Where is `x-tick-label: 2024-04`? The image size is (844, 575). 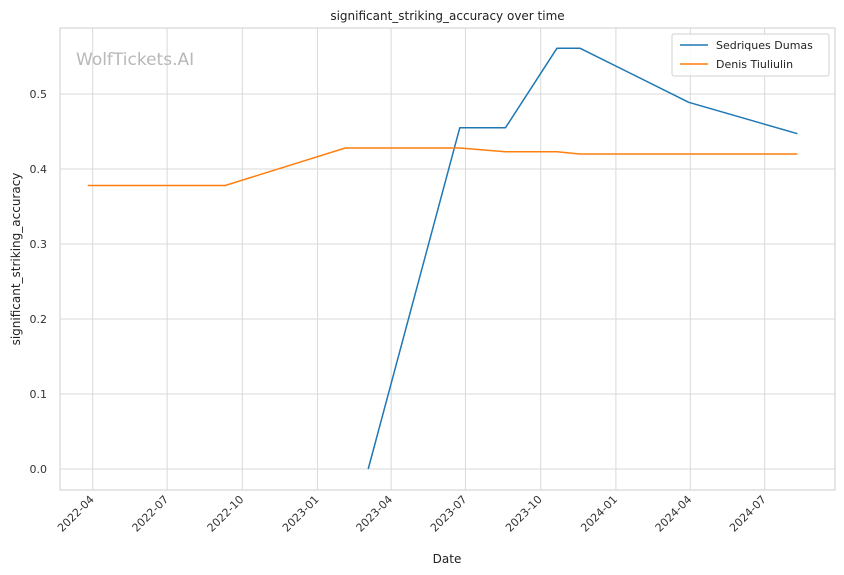 x-tick-label: 2024-04 is located at coordinates (674, 514).